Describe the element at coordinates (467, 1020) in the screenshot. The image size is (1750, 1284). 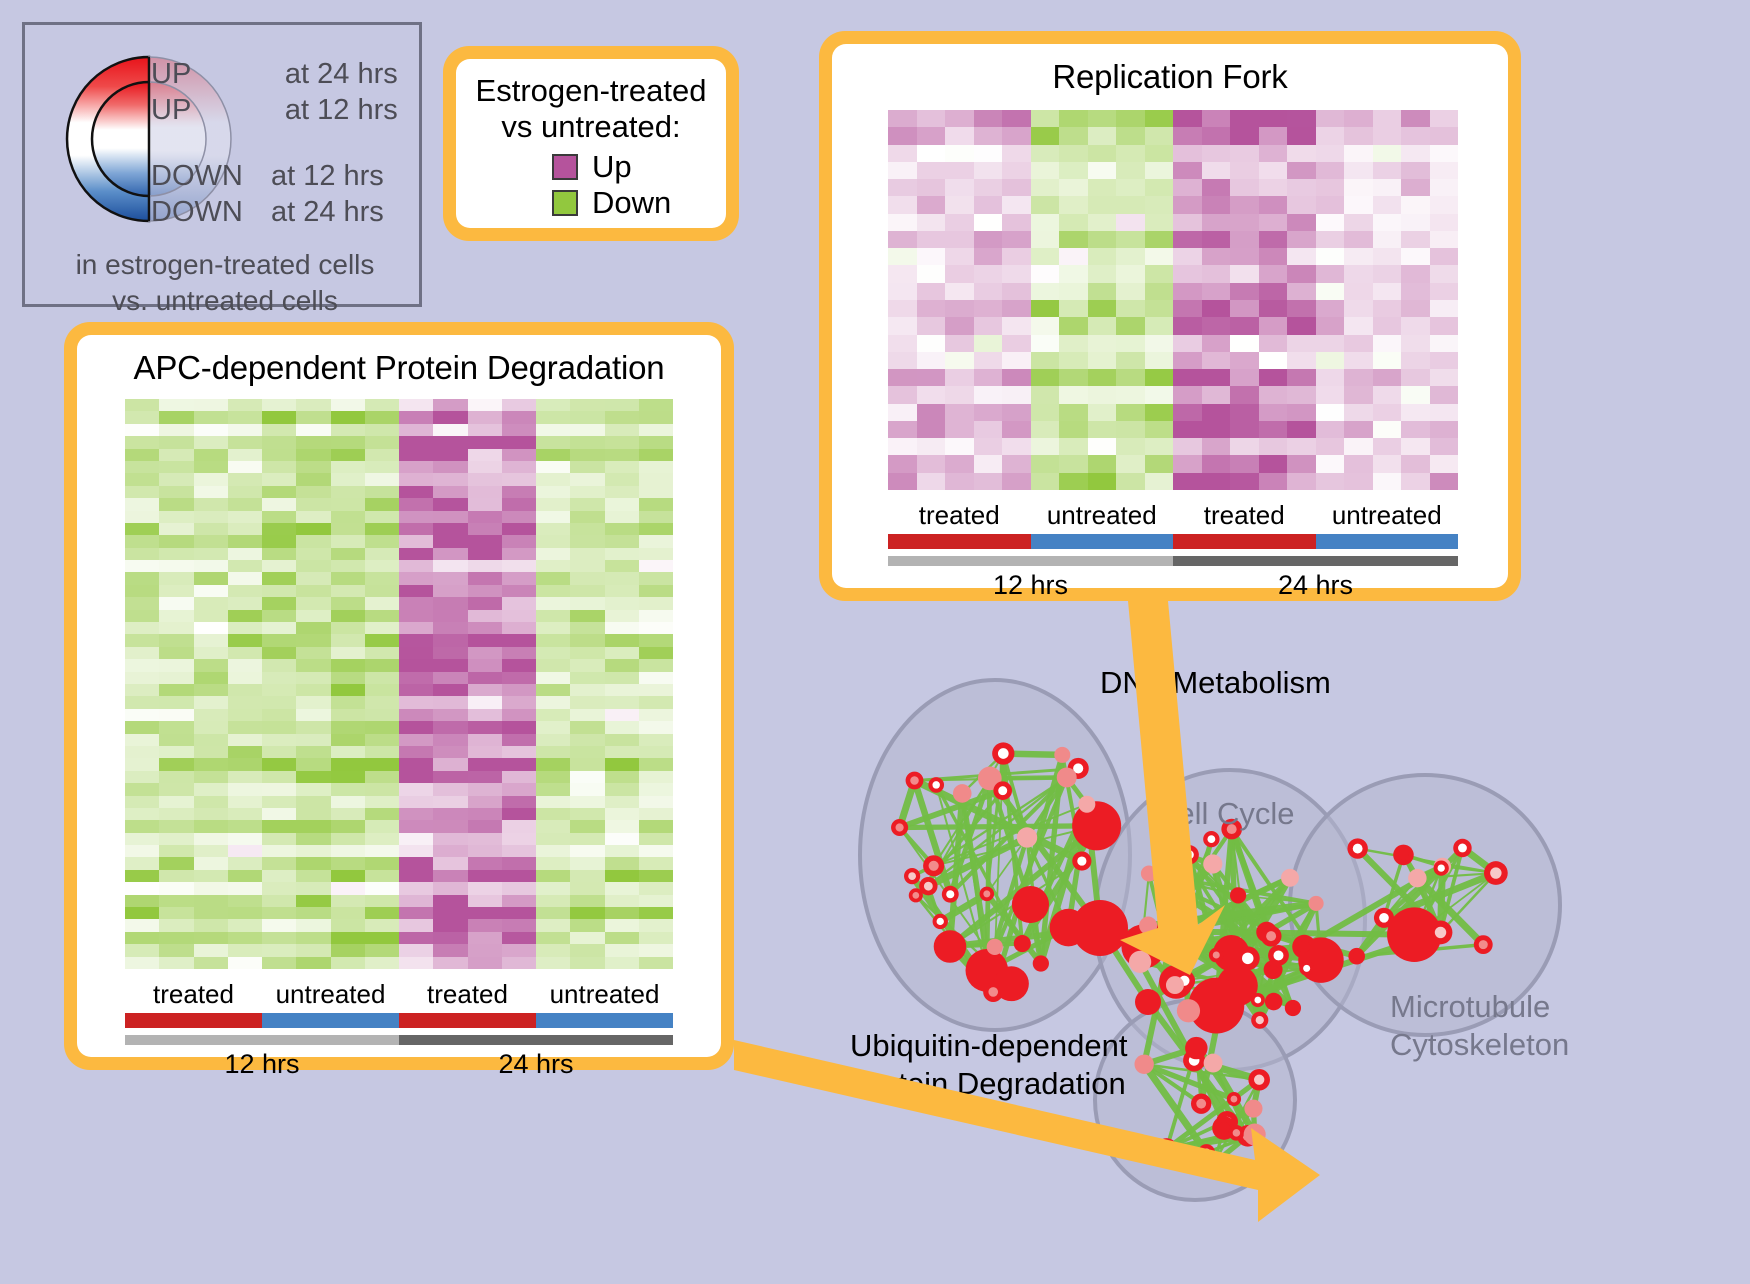
I see `column-group-color-bar` at that location.